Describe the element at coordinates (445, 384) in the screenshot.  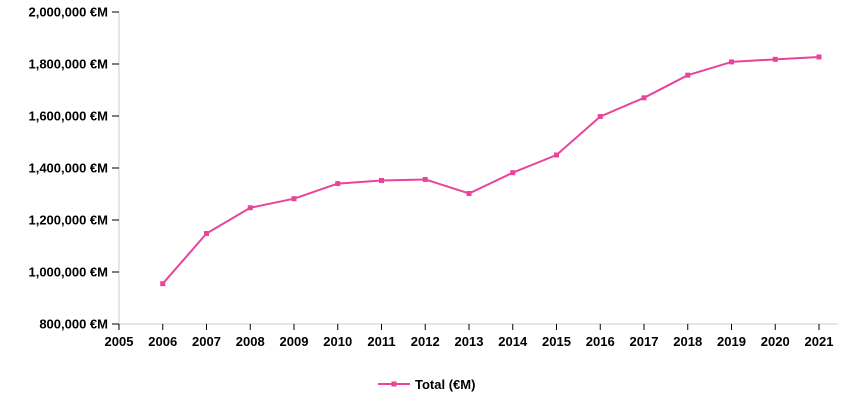
I see `legend-label: Total (€M)` at that location.